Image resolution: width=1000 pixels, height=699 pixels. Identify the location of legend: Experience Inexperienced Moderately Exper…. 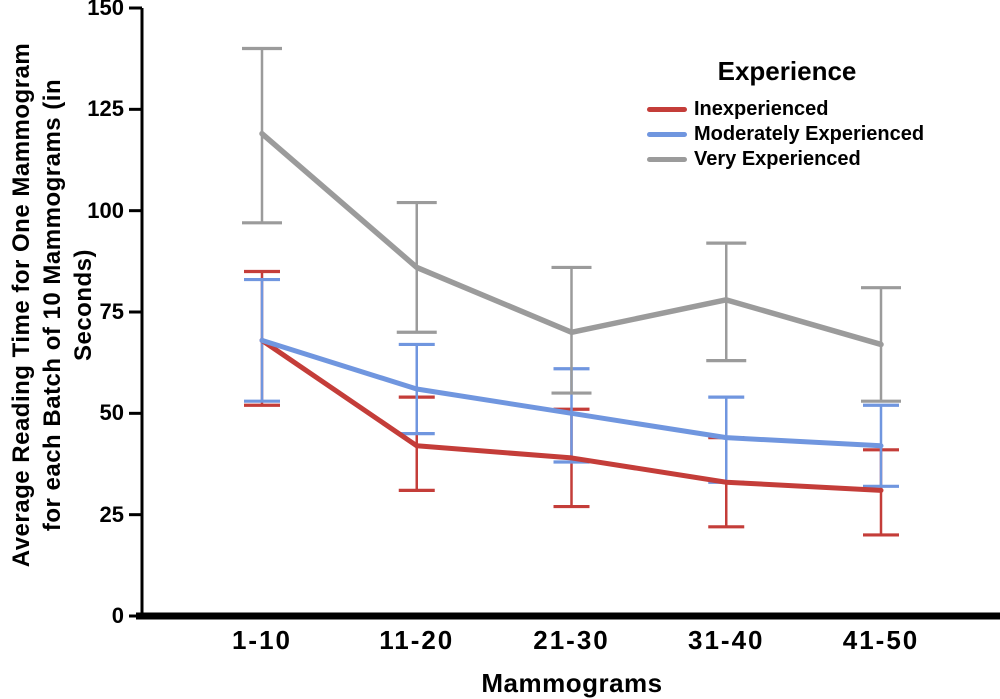
(807, 114).